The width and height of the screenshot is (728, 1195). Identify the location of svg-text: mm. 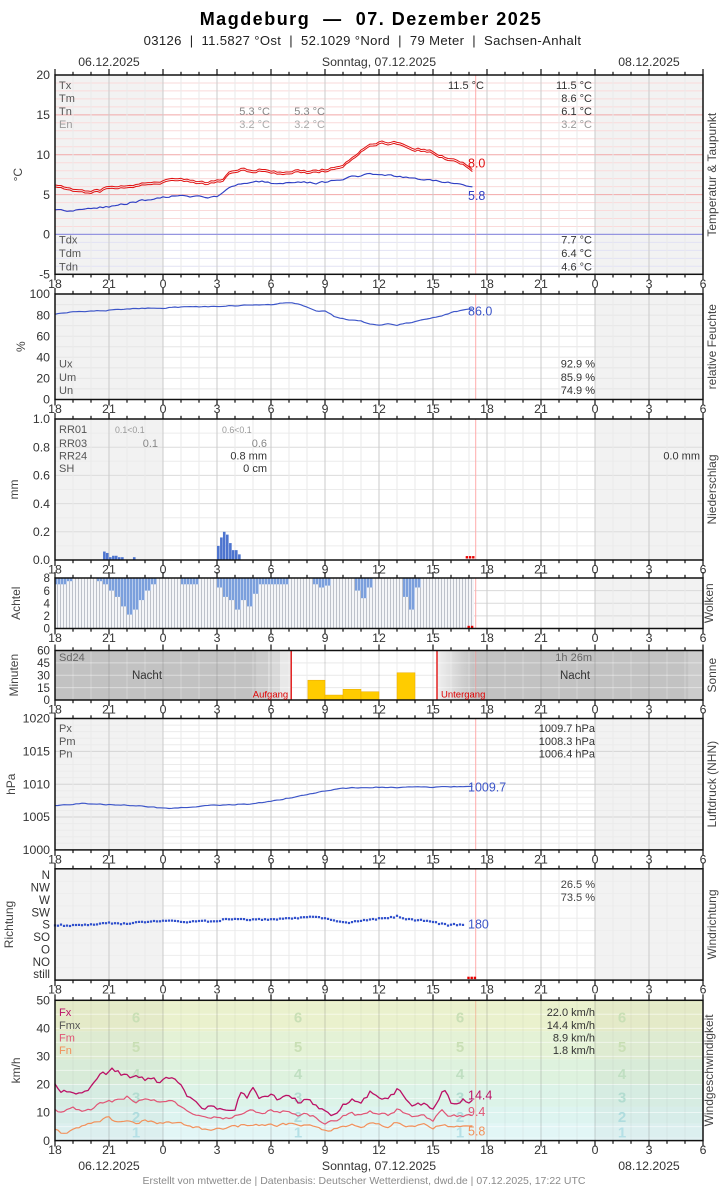
(14, 490).